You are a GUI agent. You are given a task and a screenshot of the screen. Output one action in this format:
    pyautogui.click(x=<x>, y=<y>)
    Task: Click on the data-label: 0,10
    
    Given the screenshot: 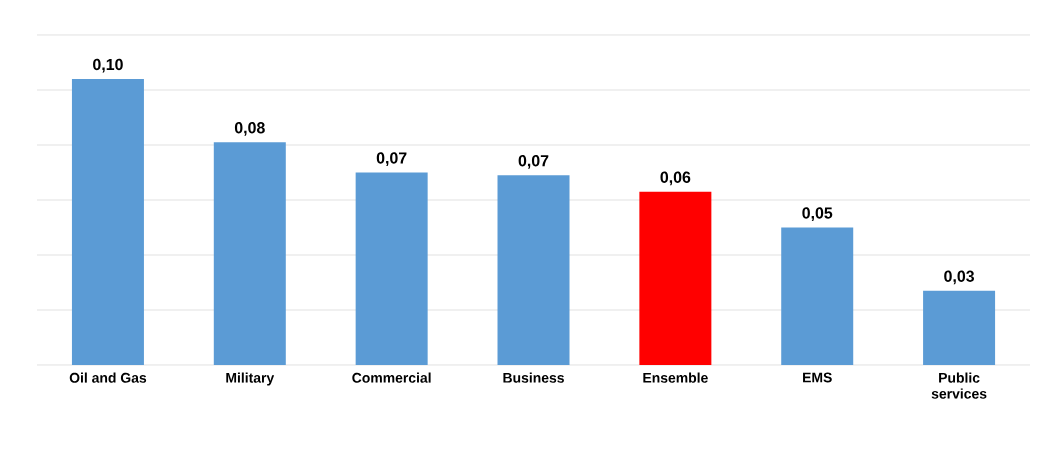 What is the action you would take?
    pyautogui.click(x=108, y=65)
    